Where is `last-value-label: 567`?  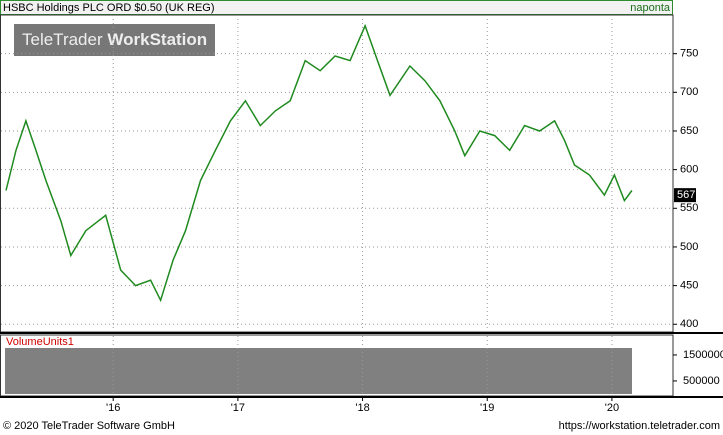
last-value-label: 567 is located at coordinates (686, 195).